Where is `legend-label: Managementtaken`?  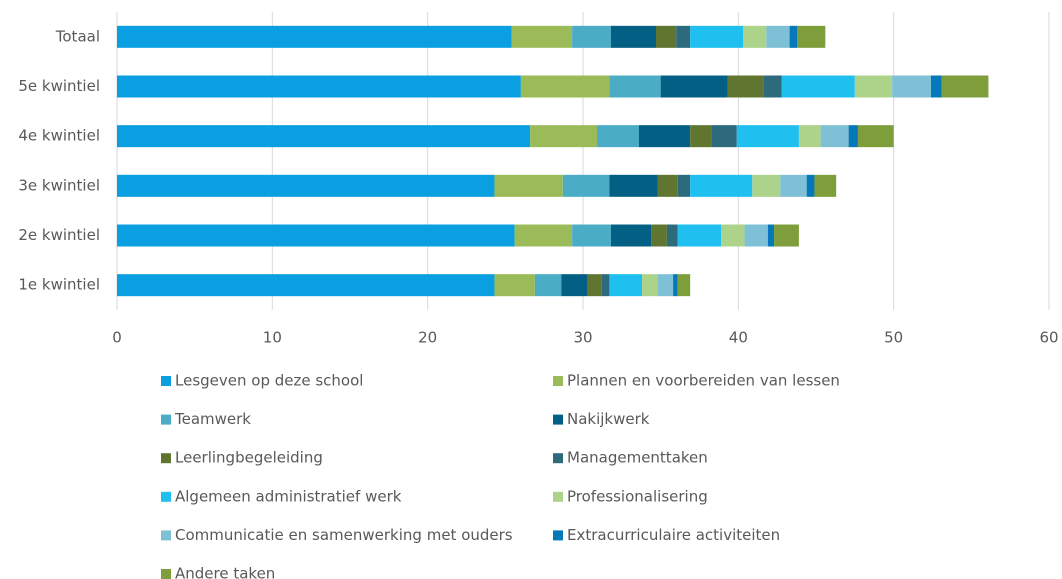
legend-label: Managementtaken is located at coordinates (637, 458).